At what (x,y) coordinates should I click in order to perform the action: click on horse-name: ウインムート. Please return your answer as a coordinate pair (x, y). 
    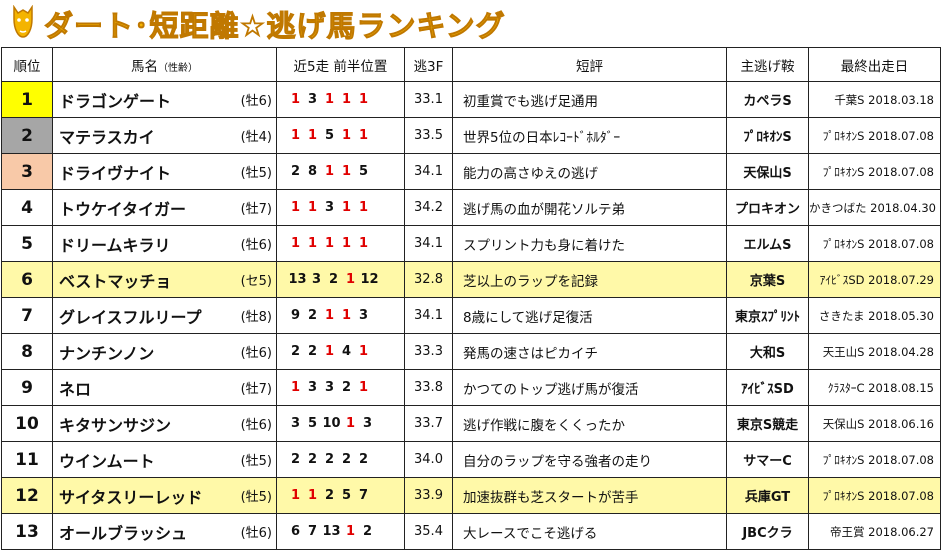
    Looking at the image, I should click on (107, 461).